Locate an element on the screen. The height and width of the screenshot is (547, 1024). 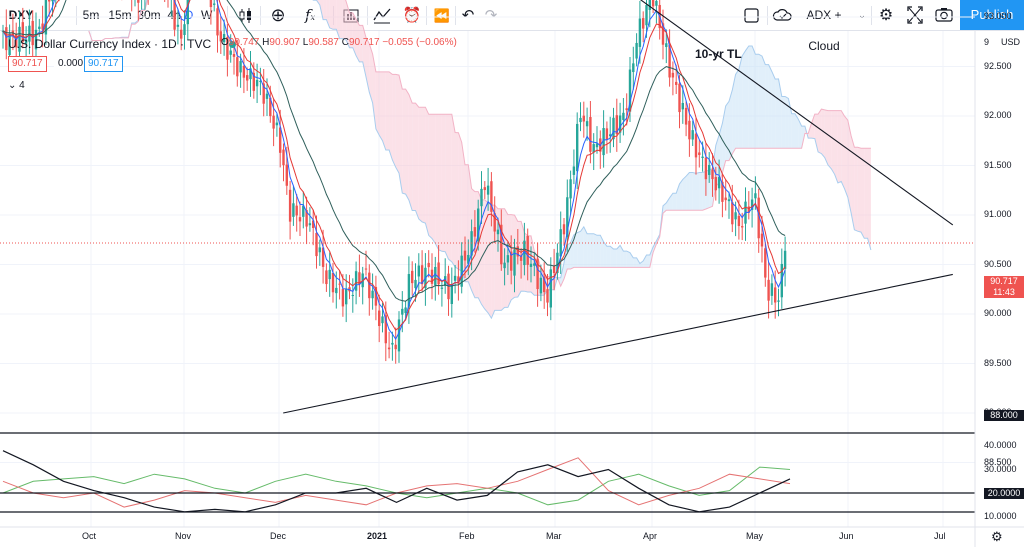
axis-settings-gear-icon: ⚙ is located at coordinates (997, 536).